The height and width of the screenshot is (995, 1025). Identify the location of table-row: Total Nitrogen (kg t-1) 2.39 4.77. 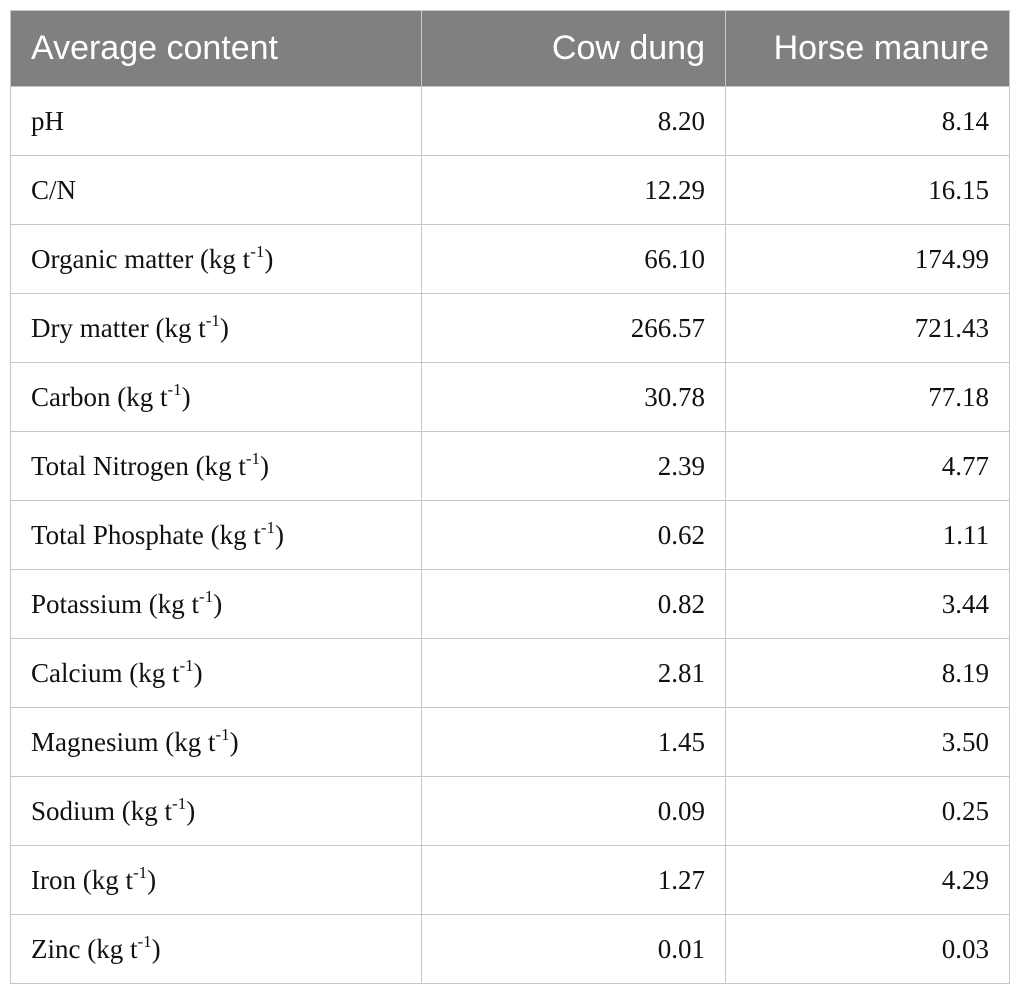
(510, 466).